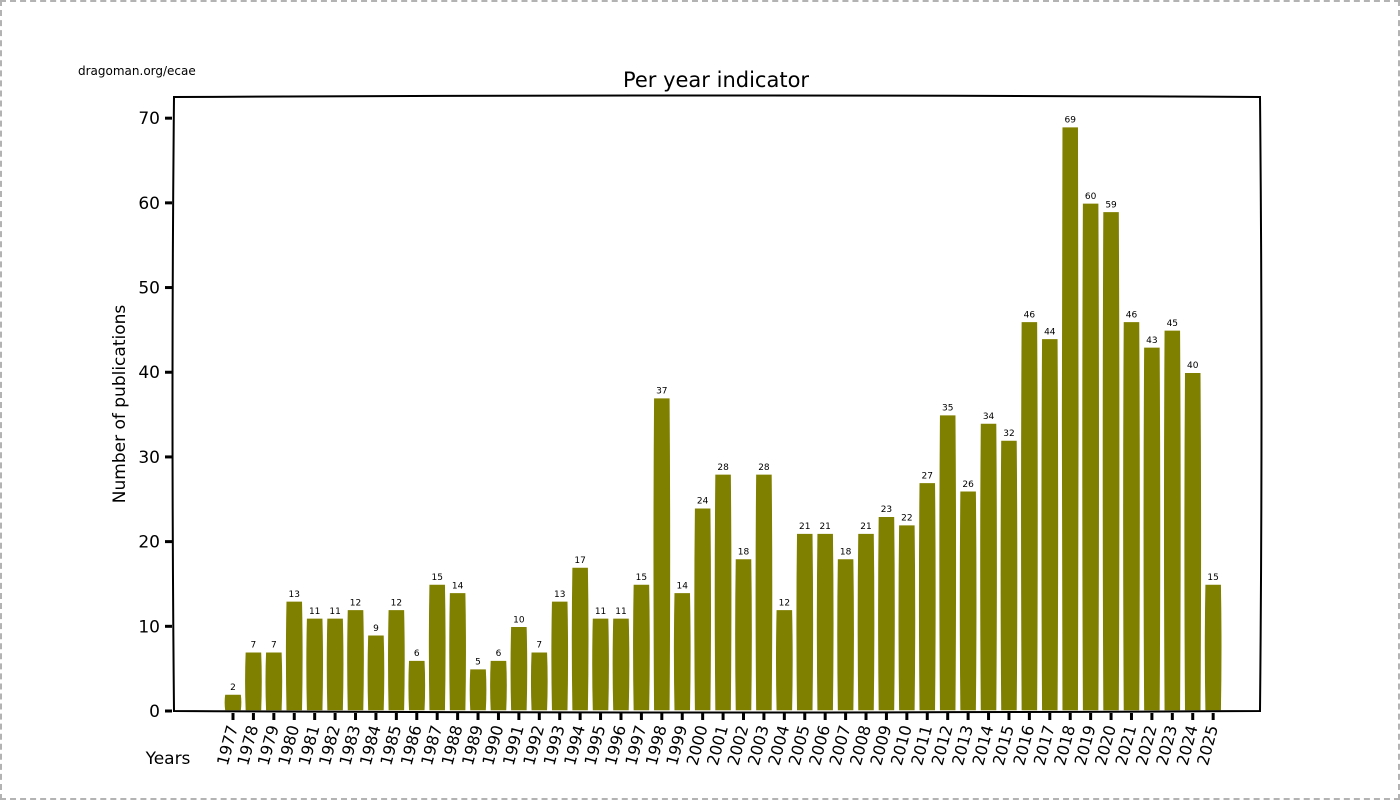 Image resolution: width=1400 pixels, height=800 pixels. I want to click on bar-1977, so click(233, 702).